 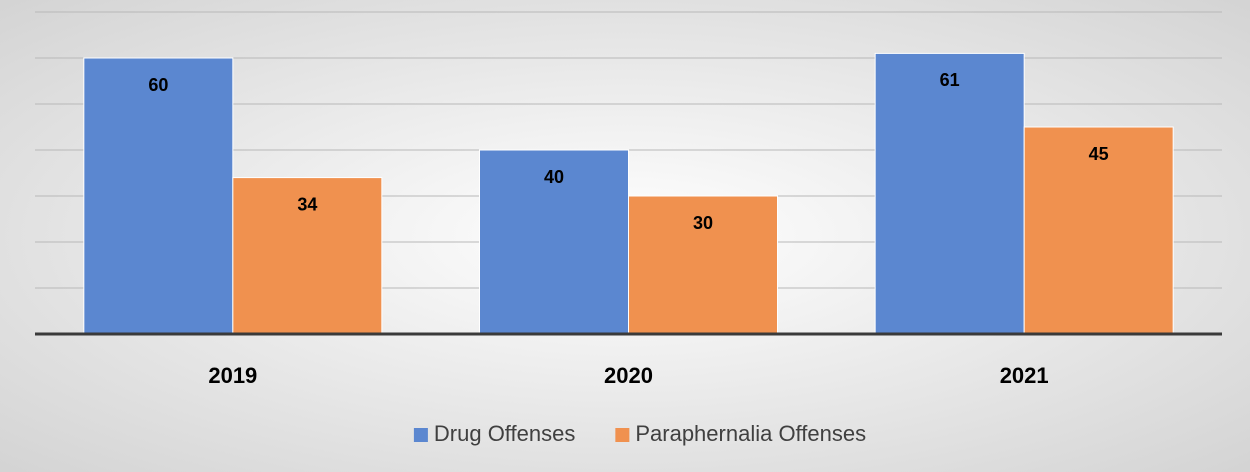 What do you see at coordinates (703, 223) in the screenshot?
I see `data-label: 30` at bounding box center [703, 223].